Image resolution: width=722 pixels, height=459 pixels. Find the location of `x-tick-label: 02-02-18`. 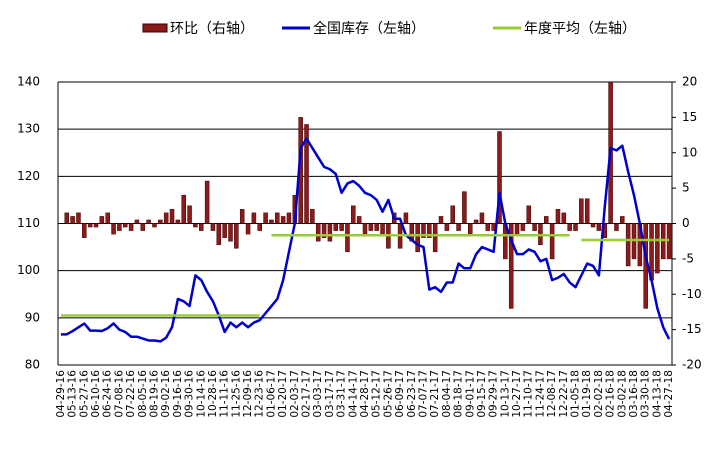

x-tick-label: 02-02-18 is located at coordinates (599, 394).